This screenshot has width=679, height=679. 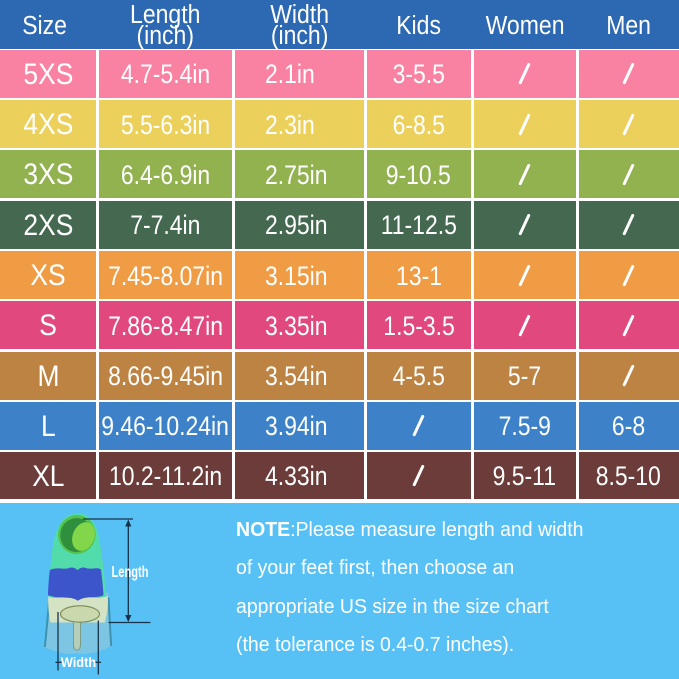 What do you see at coordinates (130, 572) in the screenshot?
I see `svg-text: Length` at bounding box center [130, 572].